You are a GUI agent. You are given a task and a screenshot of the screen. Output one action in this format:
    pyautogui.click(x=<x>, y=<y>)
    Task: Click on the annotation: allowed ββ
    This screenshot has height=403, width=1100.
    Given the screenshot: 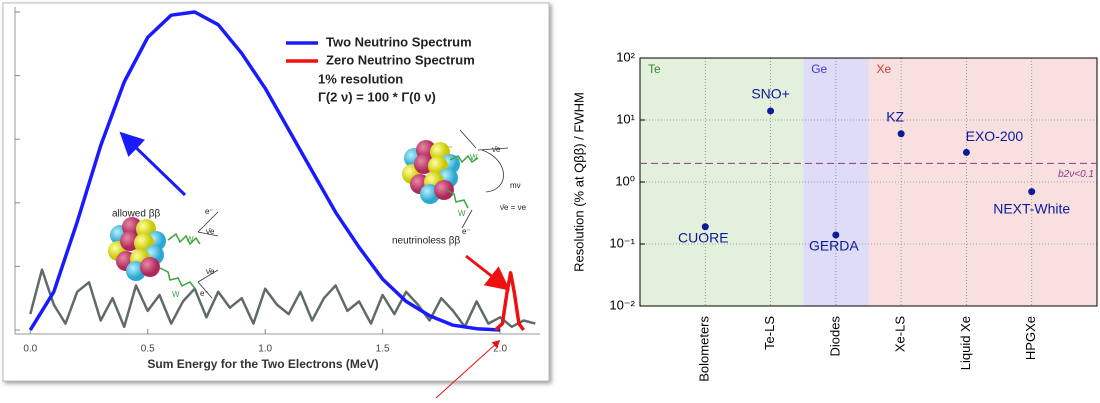 What is the action you would take?
    pyautogui.click(x=136, y=214)
    